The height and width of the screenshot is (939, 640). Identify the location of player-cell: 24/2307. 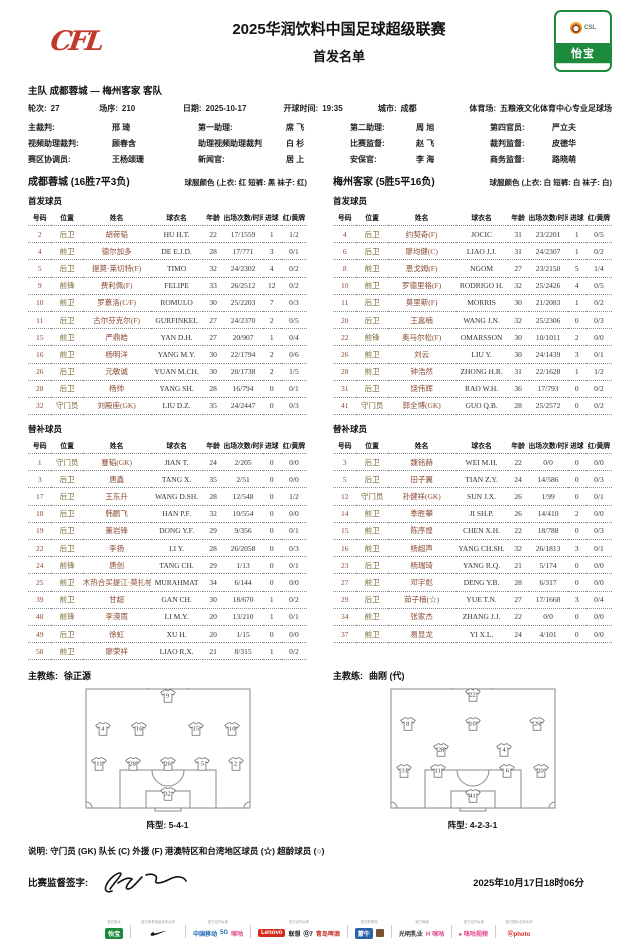
(548, 251).